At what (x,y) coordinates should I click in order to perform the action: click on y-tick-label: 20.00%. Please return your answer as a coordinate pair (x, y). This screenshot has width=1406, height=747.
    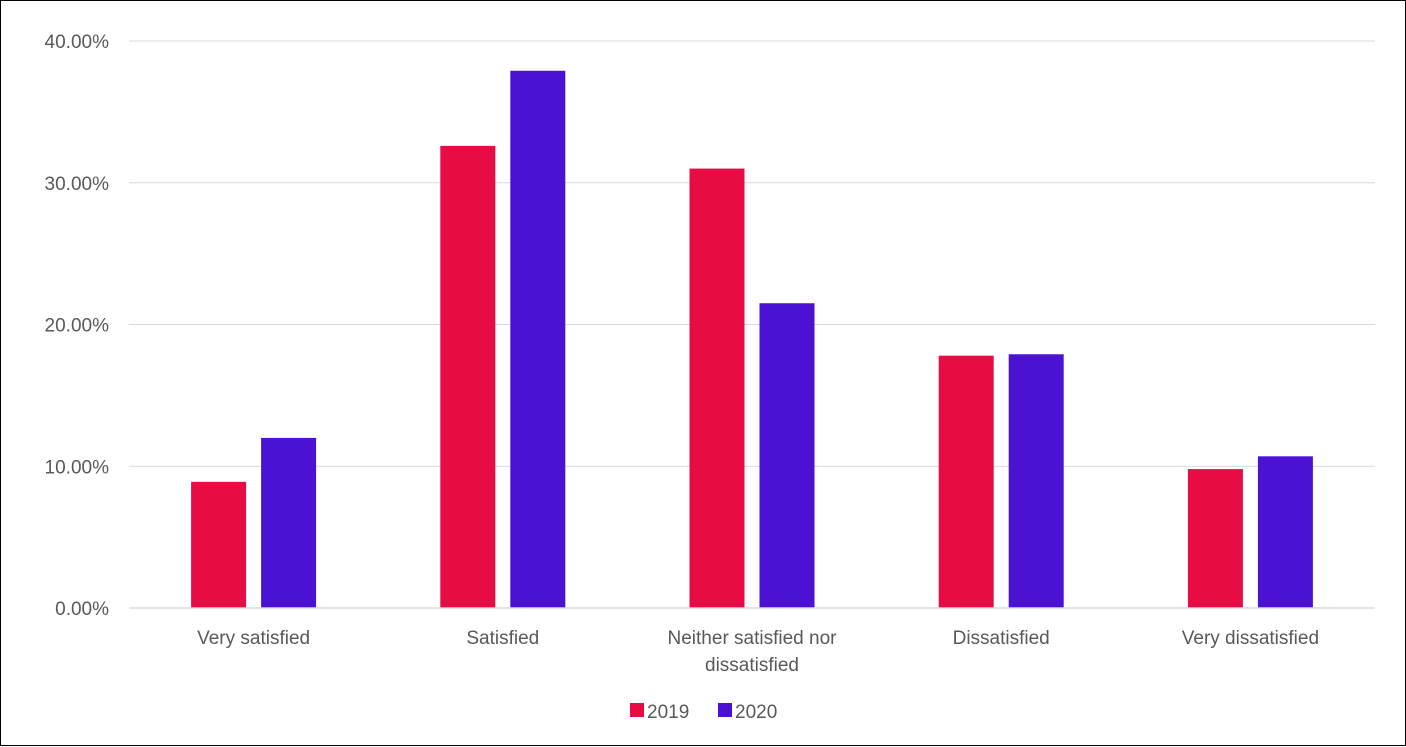
    Looking at the image, I should click on (77, 326).